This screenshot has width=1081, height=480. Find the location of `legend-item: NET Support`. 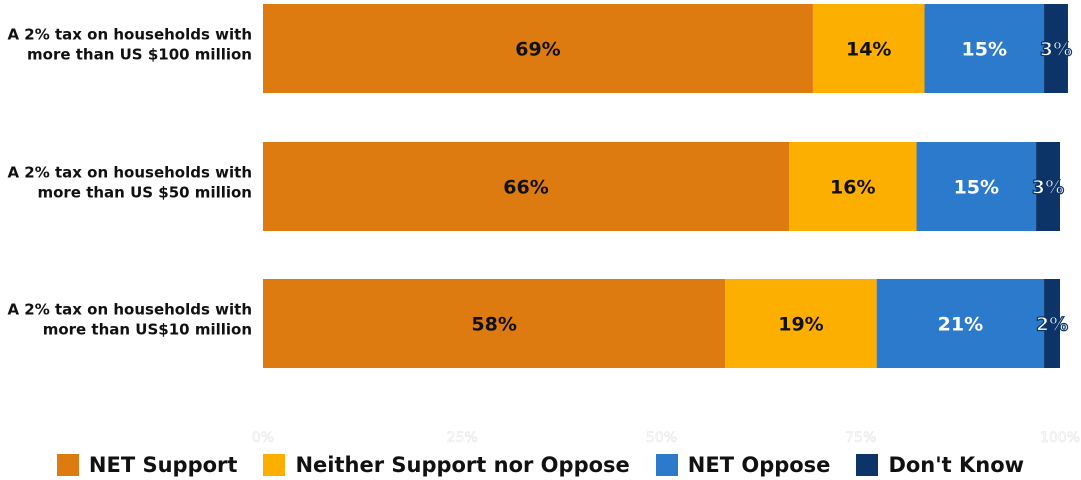

legend-item: NET Support is located at coordinates (147, 465).